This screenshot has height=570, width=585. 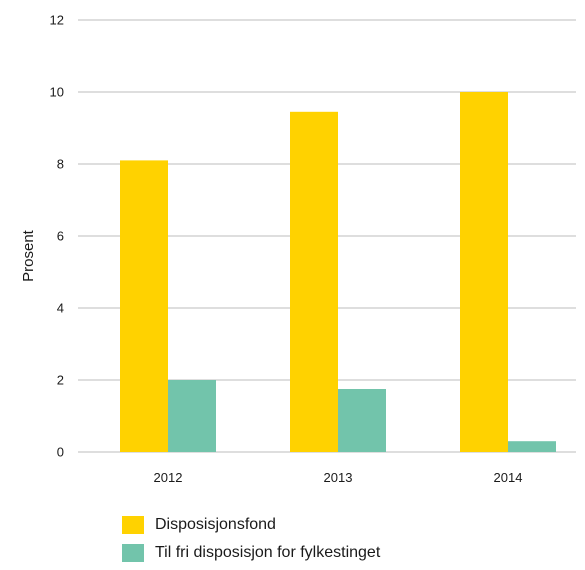 What do you see at coordinates (215, 524) in the screenshot?
I see `legend-label: Disposisjonsfond` at bounding box center [215, 524].